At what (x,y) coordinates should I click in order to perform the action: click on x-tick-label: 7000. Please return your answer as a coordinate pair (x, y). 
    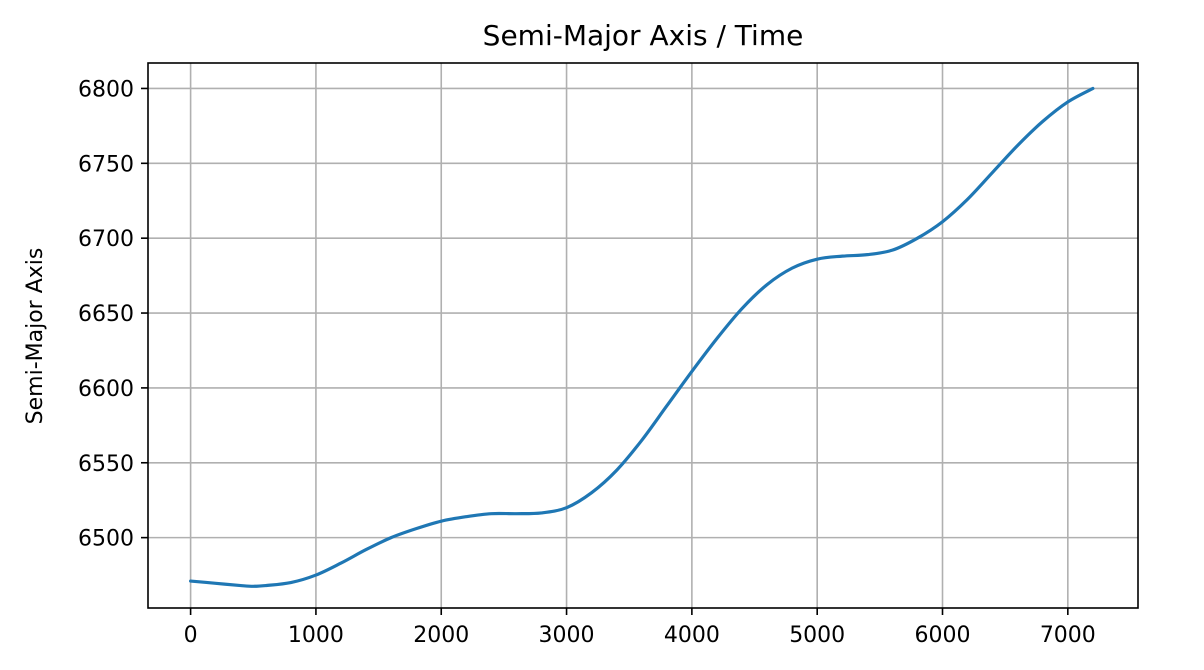
    Looking at the image, I should click on (1068, 635).